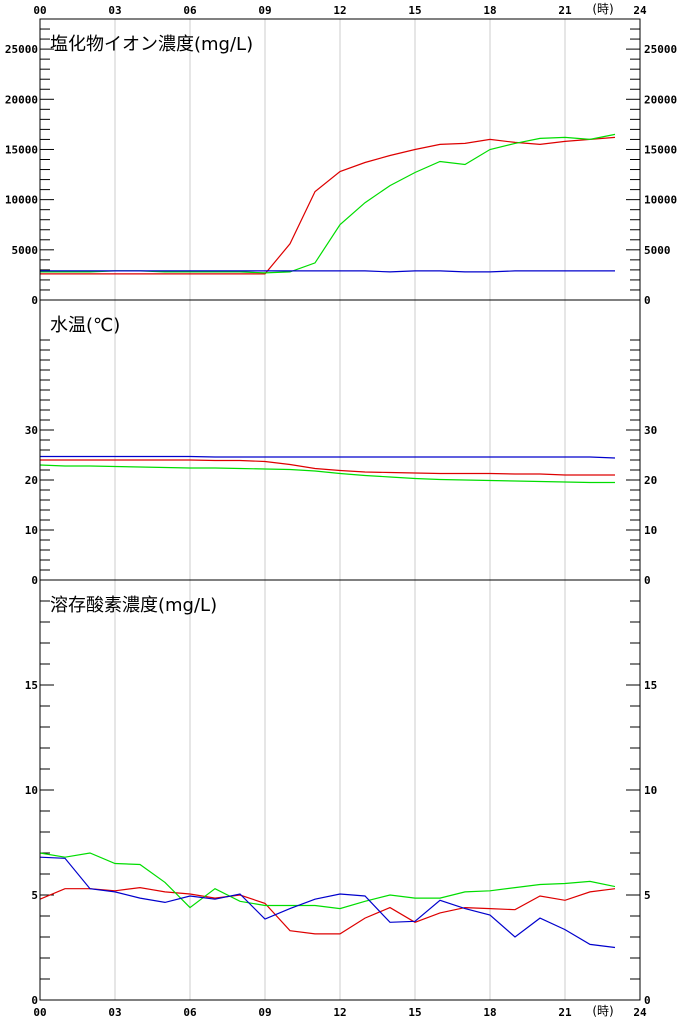 This screenshot has width=680, height=1020. Describe the element at coordinates (640, 1012) in the screenshot. I see `x-tick-label-bottom: 24` at that location.